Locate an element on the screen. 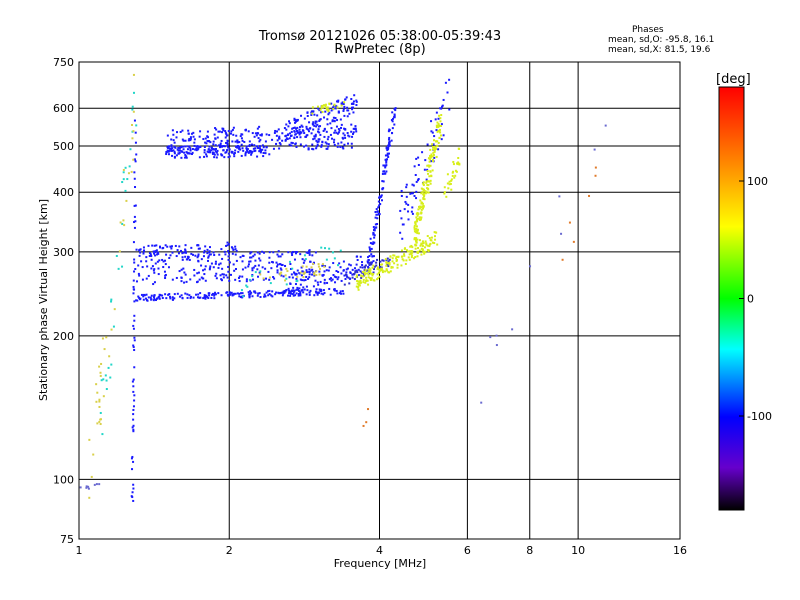  y-axis-label: Stationary phase Virtual Height [km] is located at coordinates (43, 300).